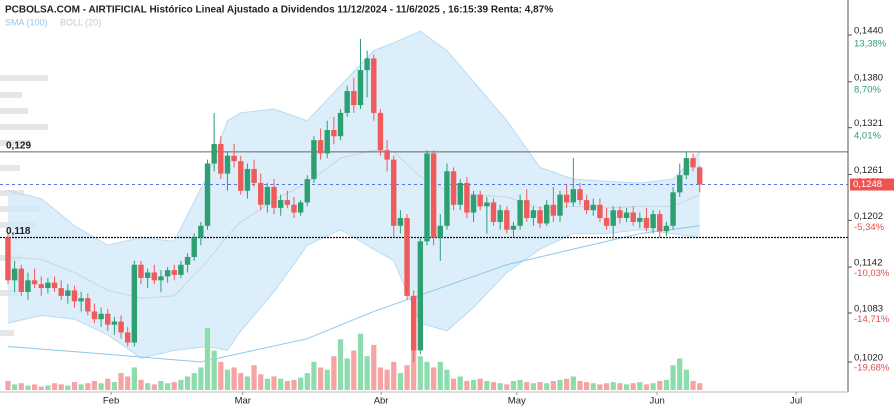 The width and height of the screenshot is (896, 411). Describe the element at coordinates (867, 184) in the screenshot. I see `last-price-label: 0,1248` at that location.